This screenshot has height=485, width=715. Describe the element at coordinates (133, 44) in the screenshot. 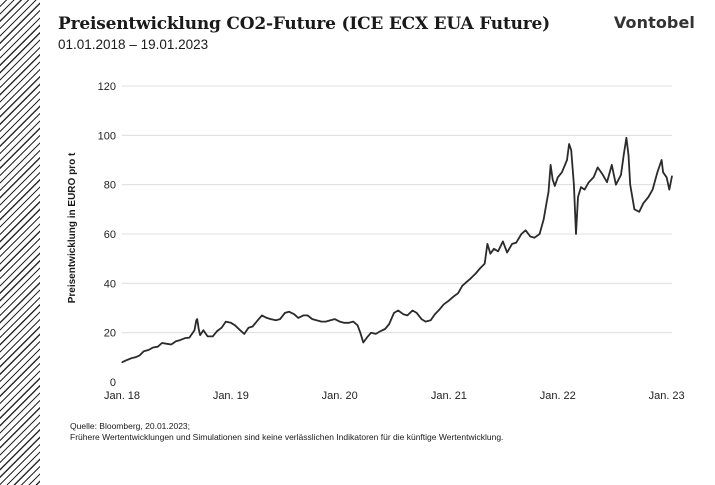

I see `page-subtitle: 01.01.2018 – 19.01.2023` at that location.